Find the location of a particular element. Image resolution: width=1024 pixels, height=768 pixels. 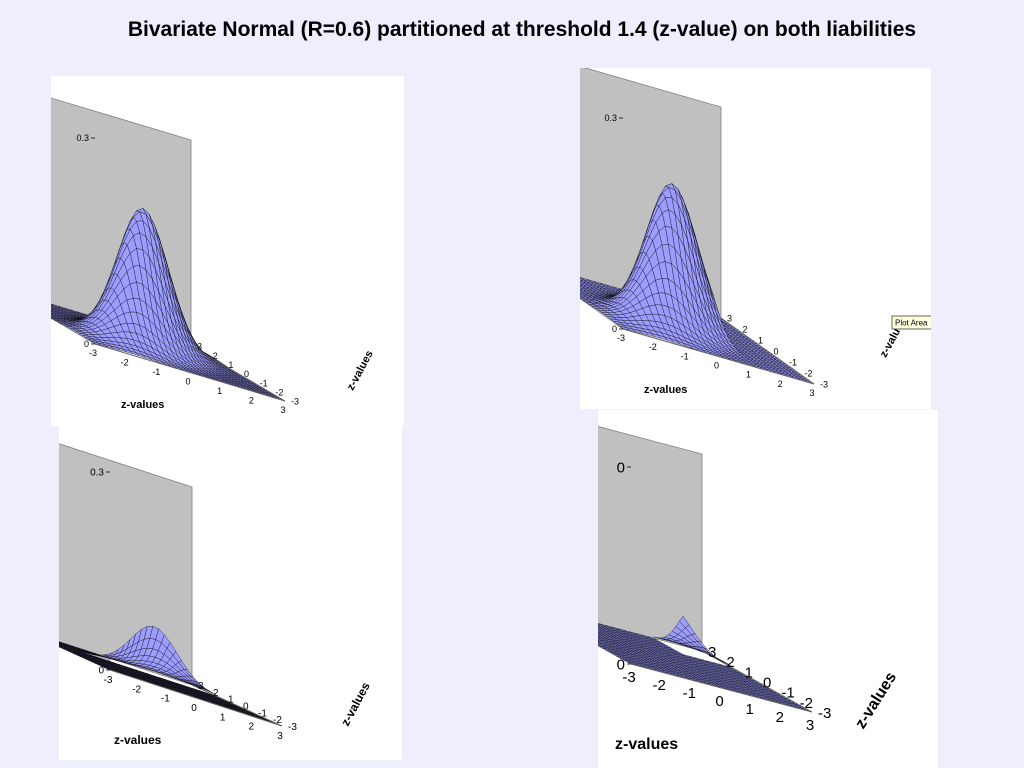

svg-text: Plot Area is located at coordinates (911, 323).